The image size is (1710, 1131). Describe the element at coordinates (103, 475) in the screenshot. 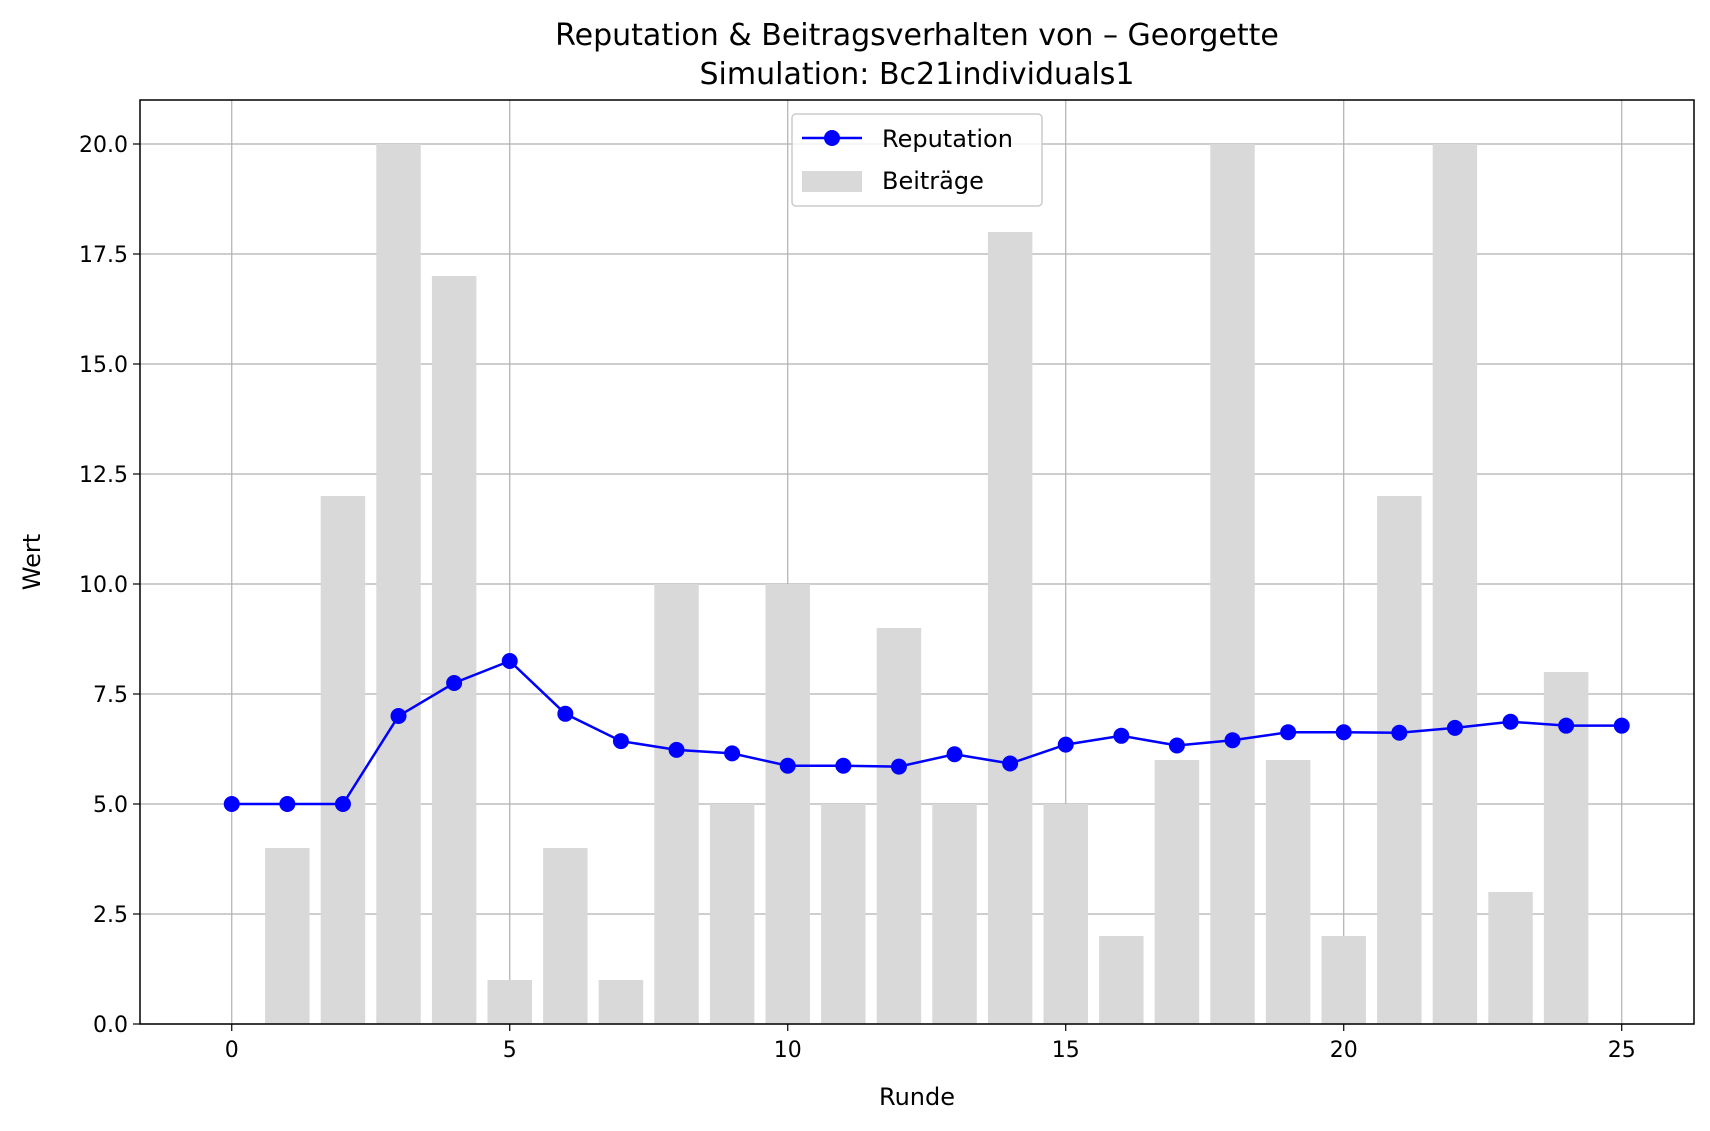

I see `y-tick-label: 12.5` at that location.